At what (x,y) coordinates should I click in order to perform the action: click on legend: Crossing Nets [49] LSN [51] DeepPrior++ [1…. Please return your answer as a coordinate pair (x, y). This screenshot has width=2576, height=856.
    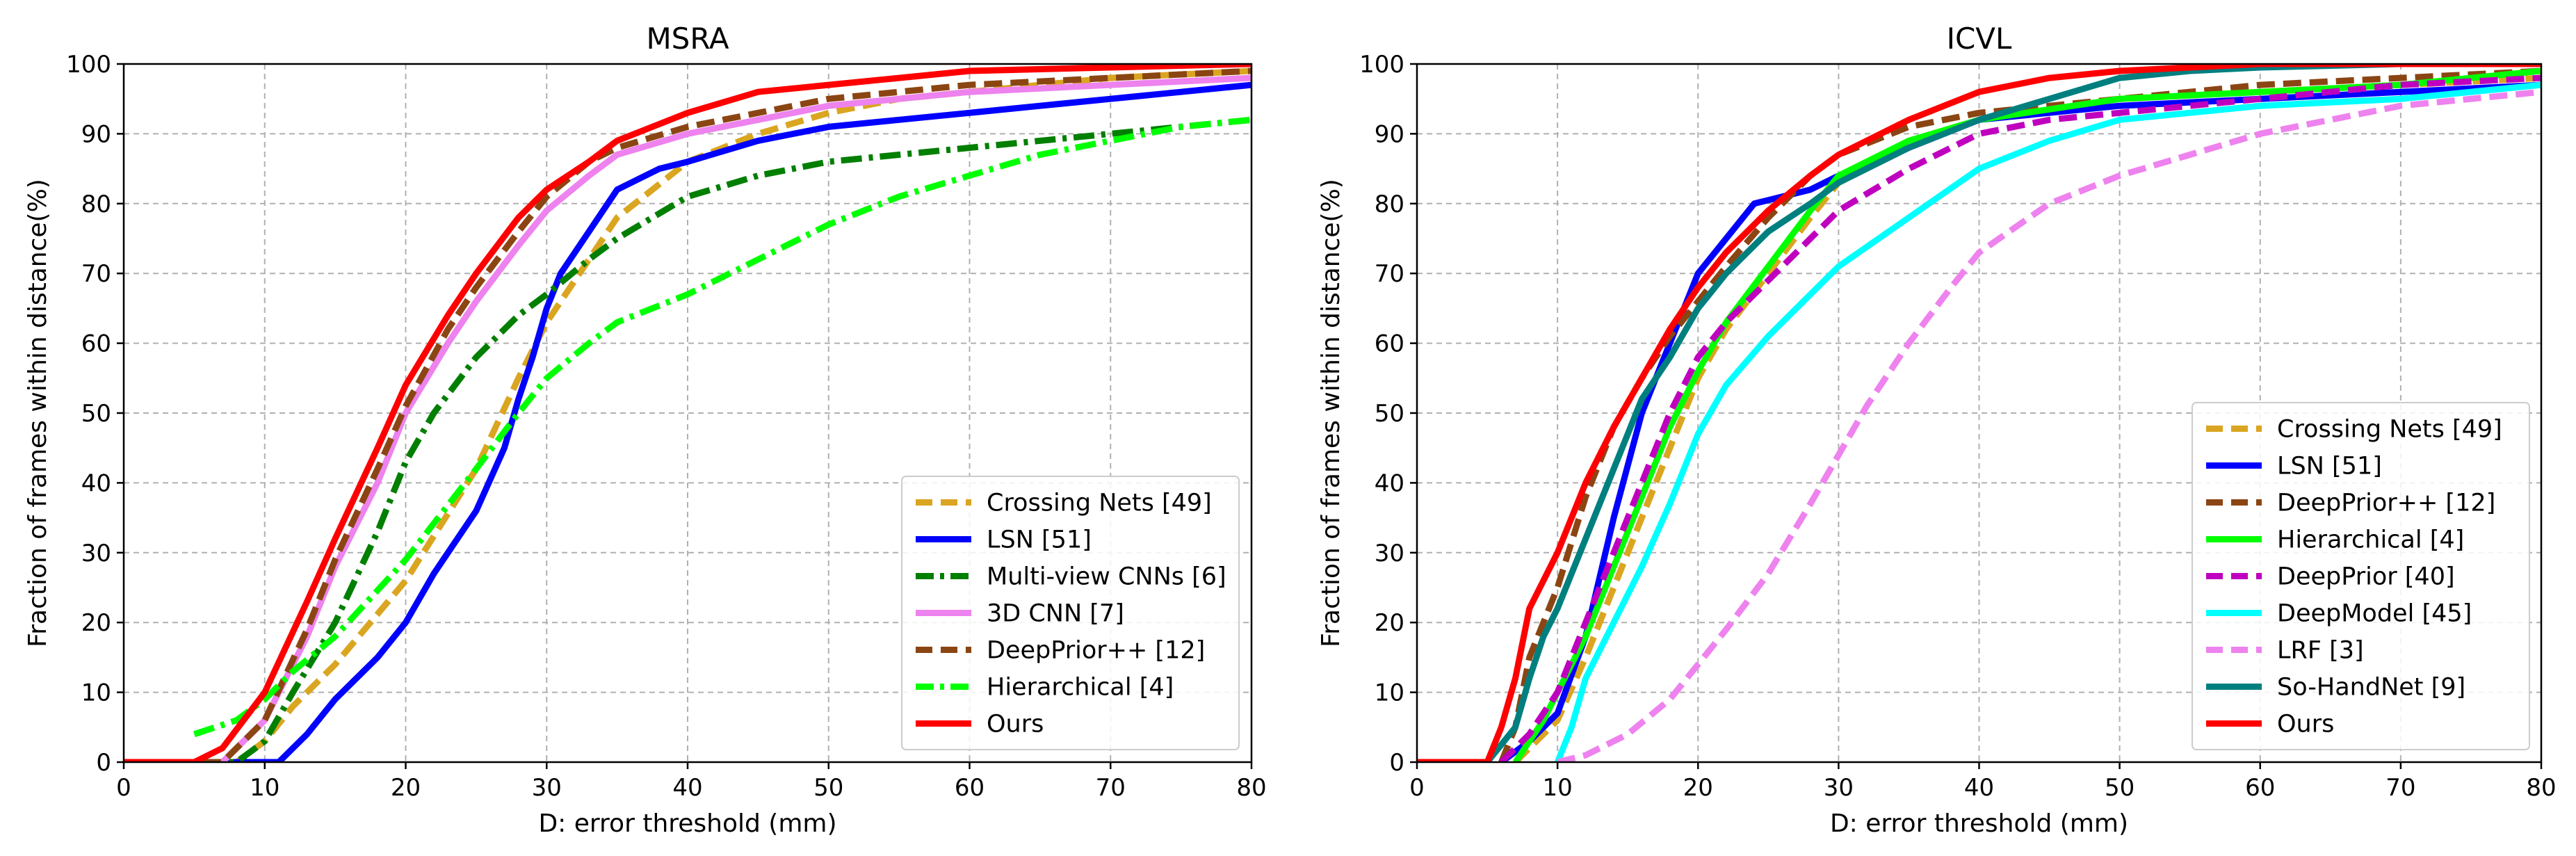
    Looking at the image, I should click on (2361, 576).